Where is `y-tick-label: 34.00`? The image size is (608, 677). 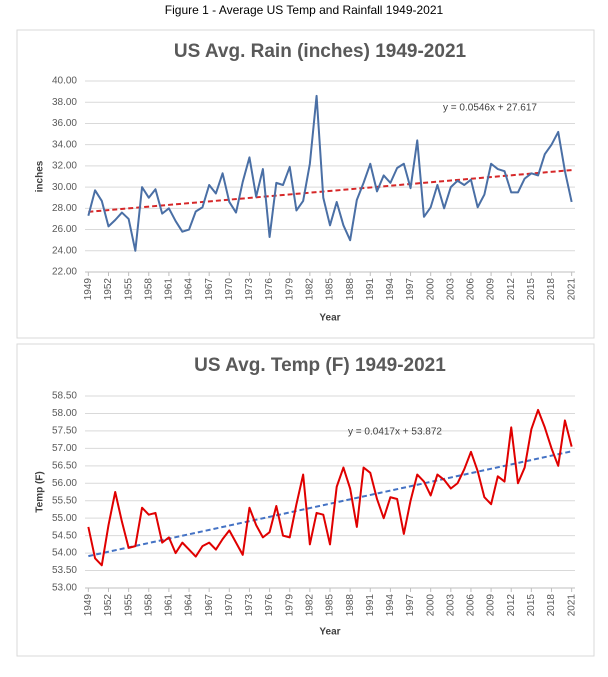
y-tick-label: 34.00 is located at coordinates (64, 144).